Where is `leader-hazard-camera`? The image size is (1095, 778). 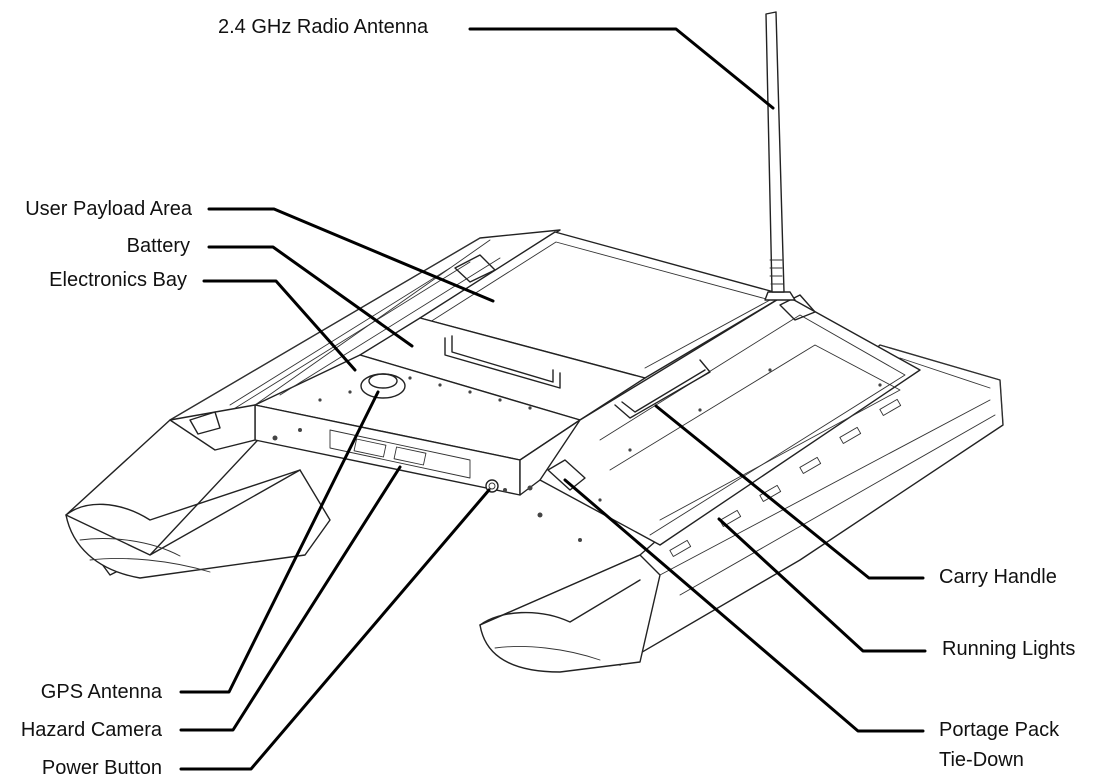 leader-hazard-camera is located at coordinates (290, 598).